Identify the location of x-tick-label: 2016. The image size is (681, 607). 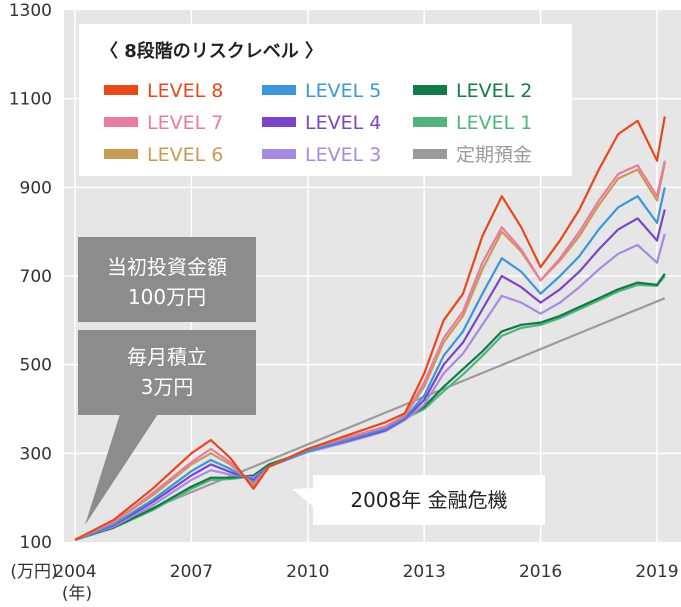
(540, 572).